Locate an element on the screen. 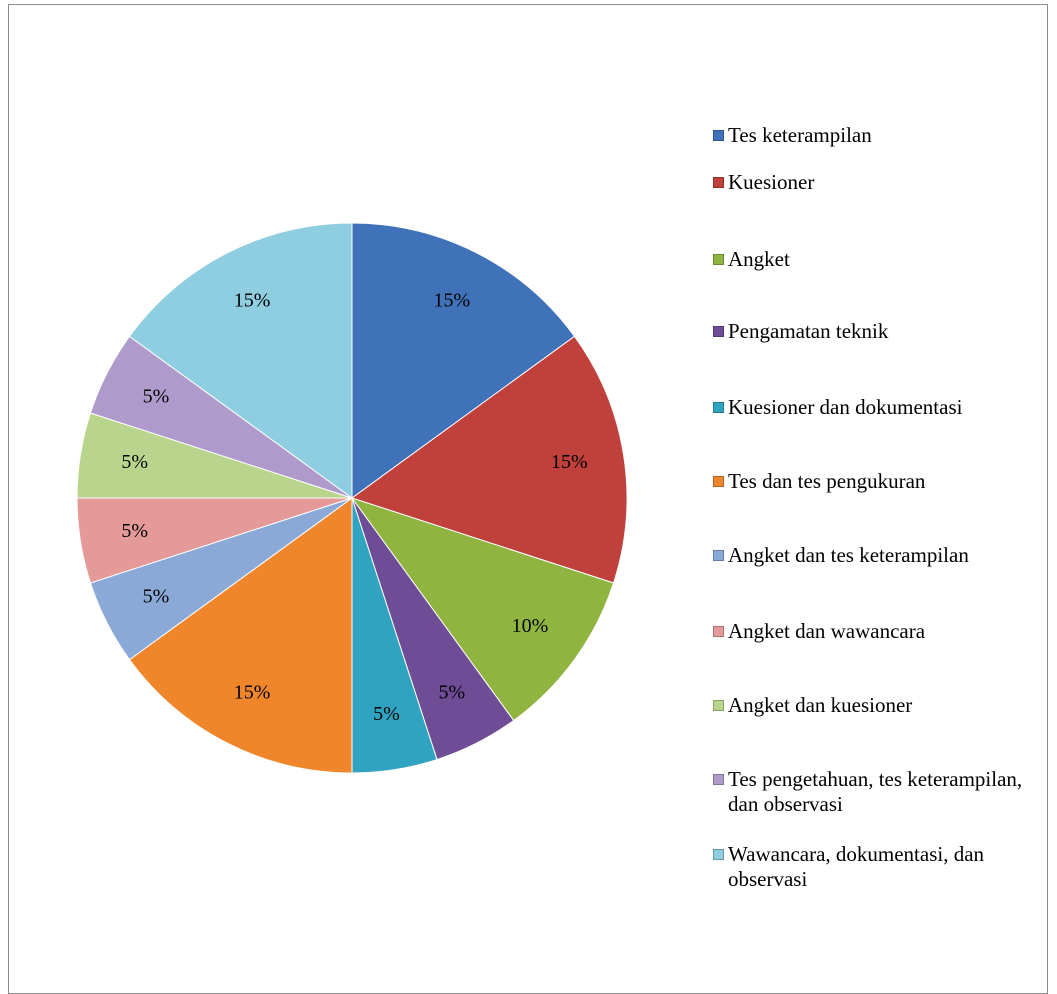  legend-entry: Angket dan tes keterampilan is located at coordinates (878, 555).